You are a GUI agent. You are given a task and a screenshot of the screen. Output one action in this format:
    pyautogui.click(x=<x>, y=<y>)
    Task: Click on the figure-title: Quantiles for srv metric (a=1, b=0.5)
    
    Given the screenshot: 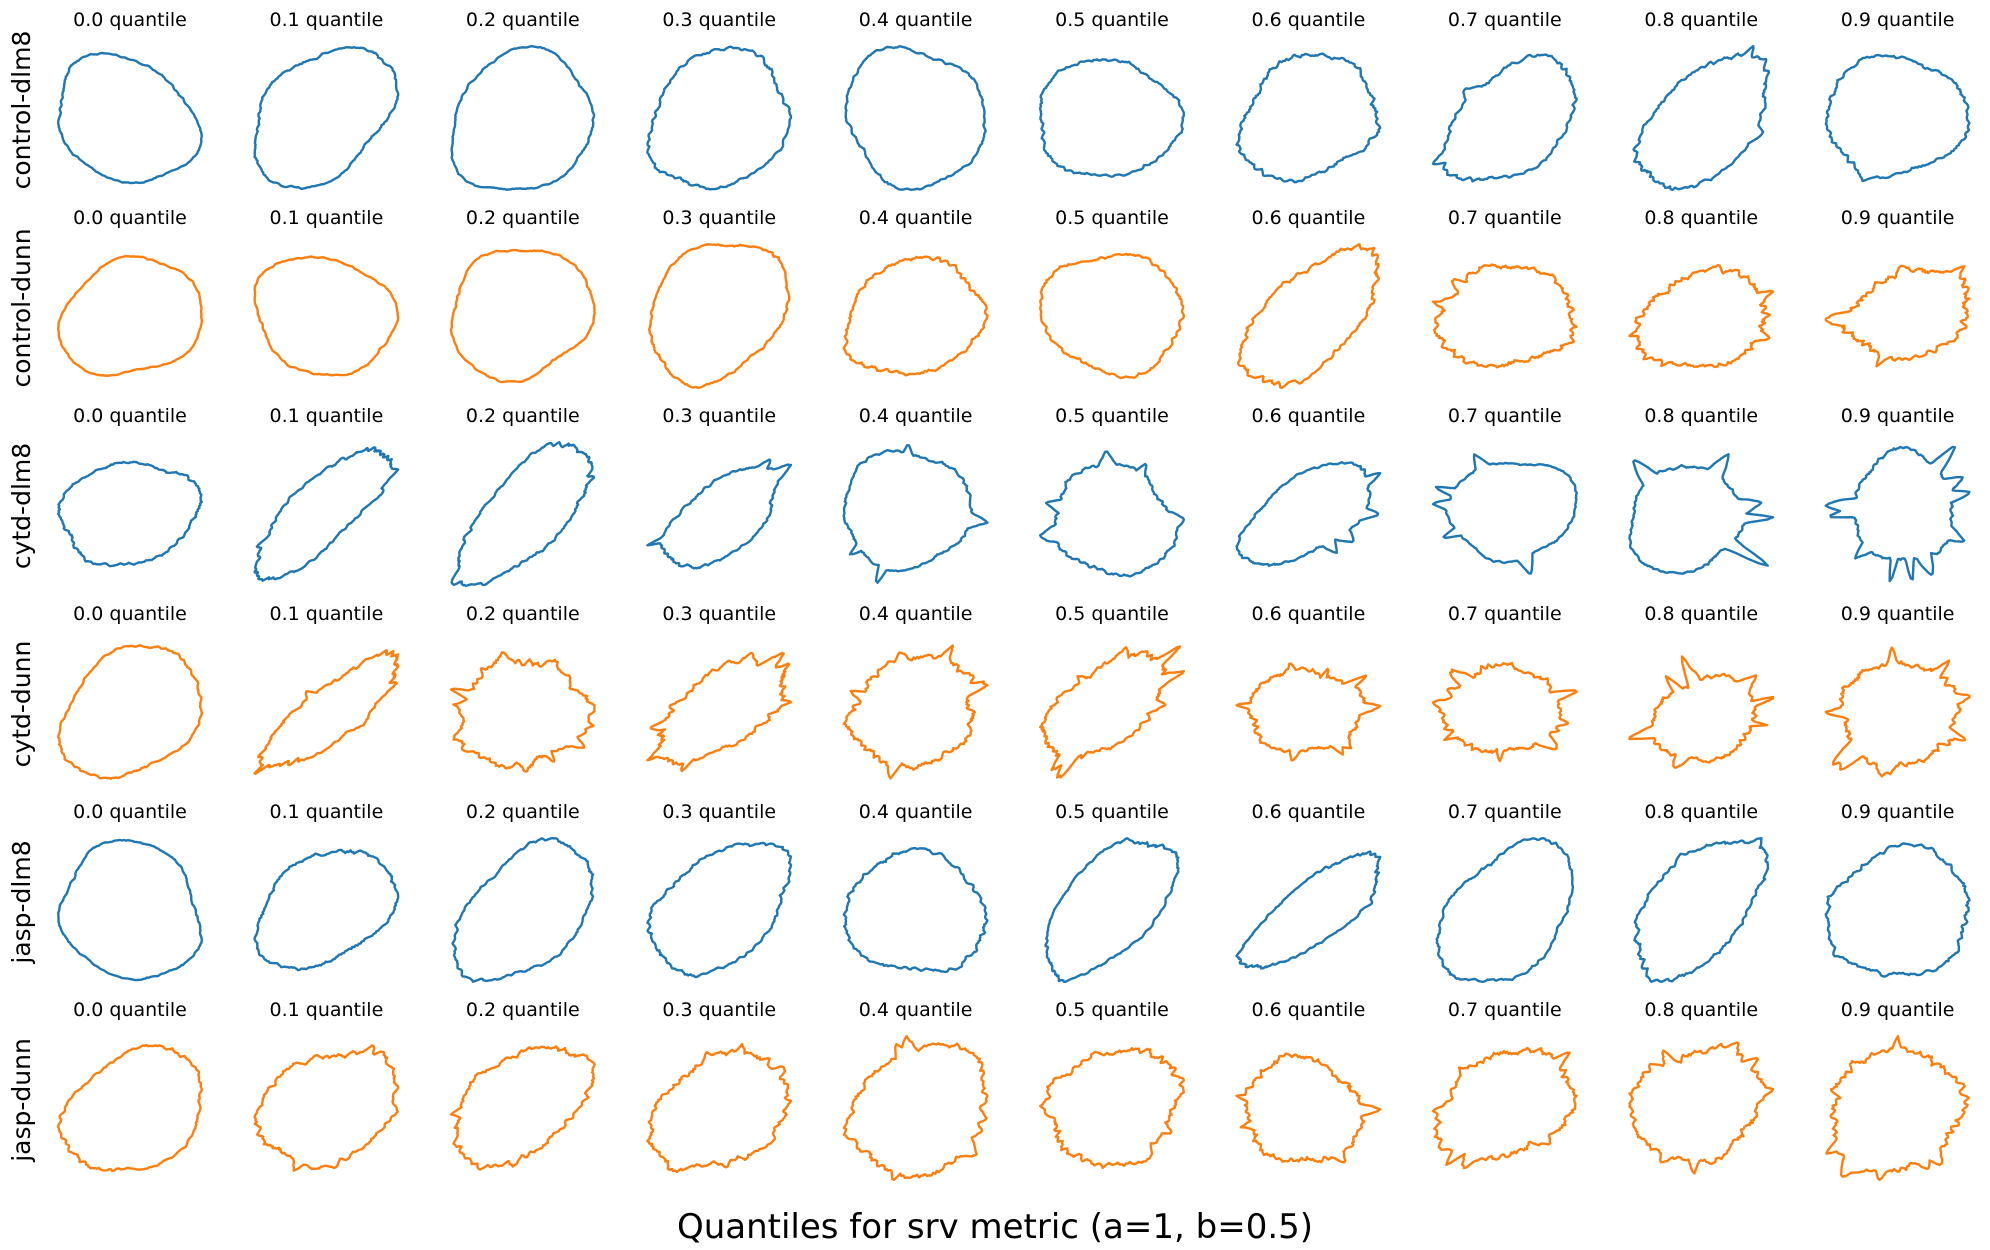 What is the action you would take?
    pyautogui.click(x=995, y=1227)
    